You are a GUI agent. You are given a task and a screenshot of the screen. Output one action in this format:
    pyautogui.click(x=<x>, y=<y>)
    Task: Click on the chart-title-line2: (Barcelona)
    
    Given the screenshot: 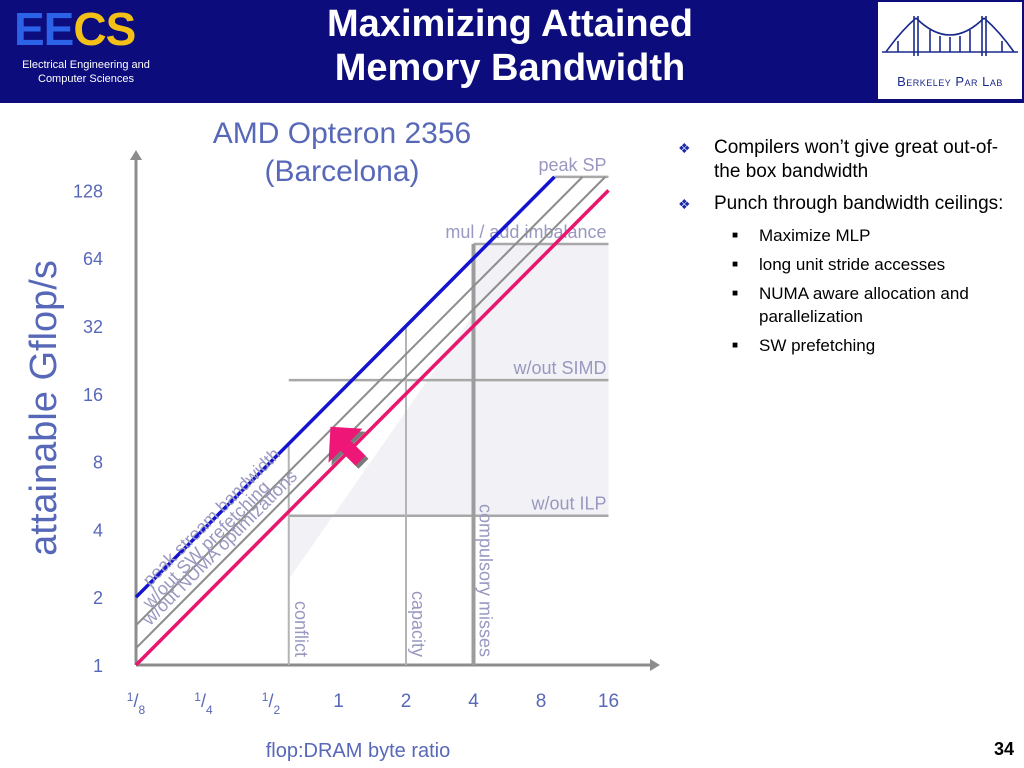 What is the action you would take?
    pyautogui.click(x=341, y=171)
    